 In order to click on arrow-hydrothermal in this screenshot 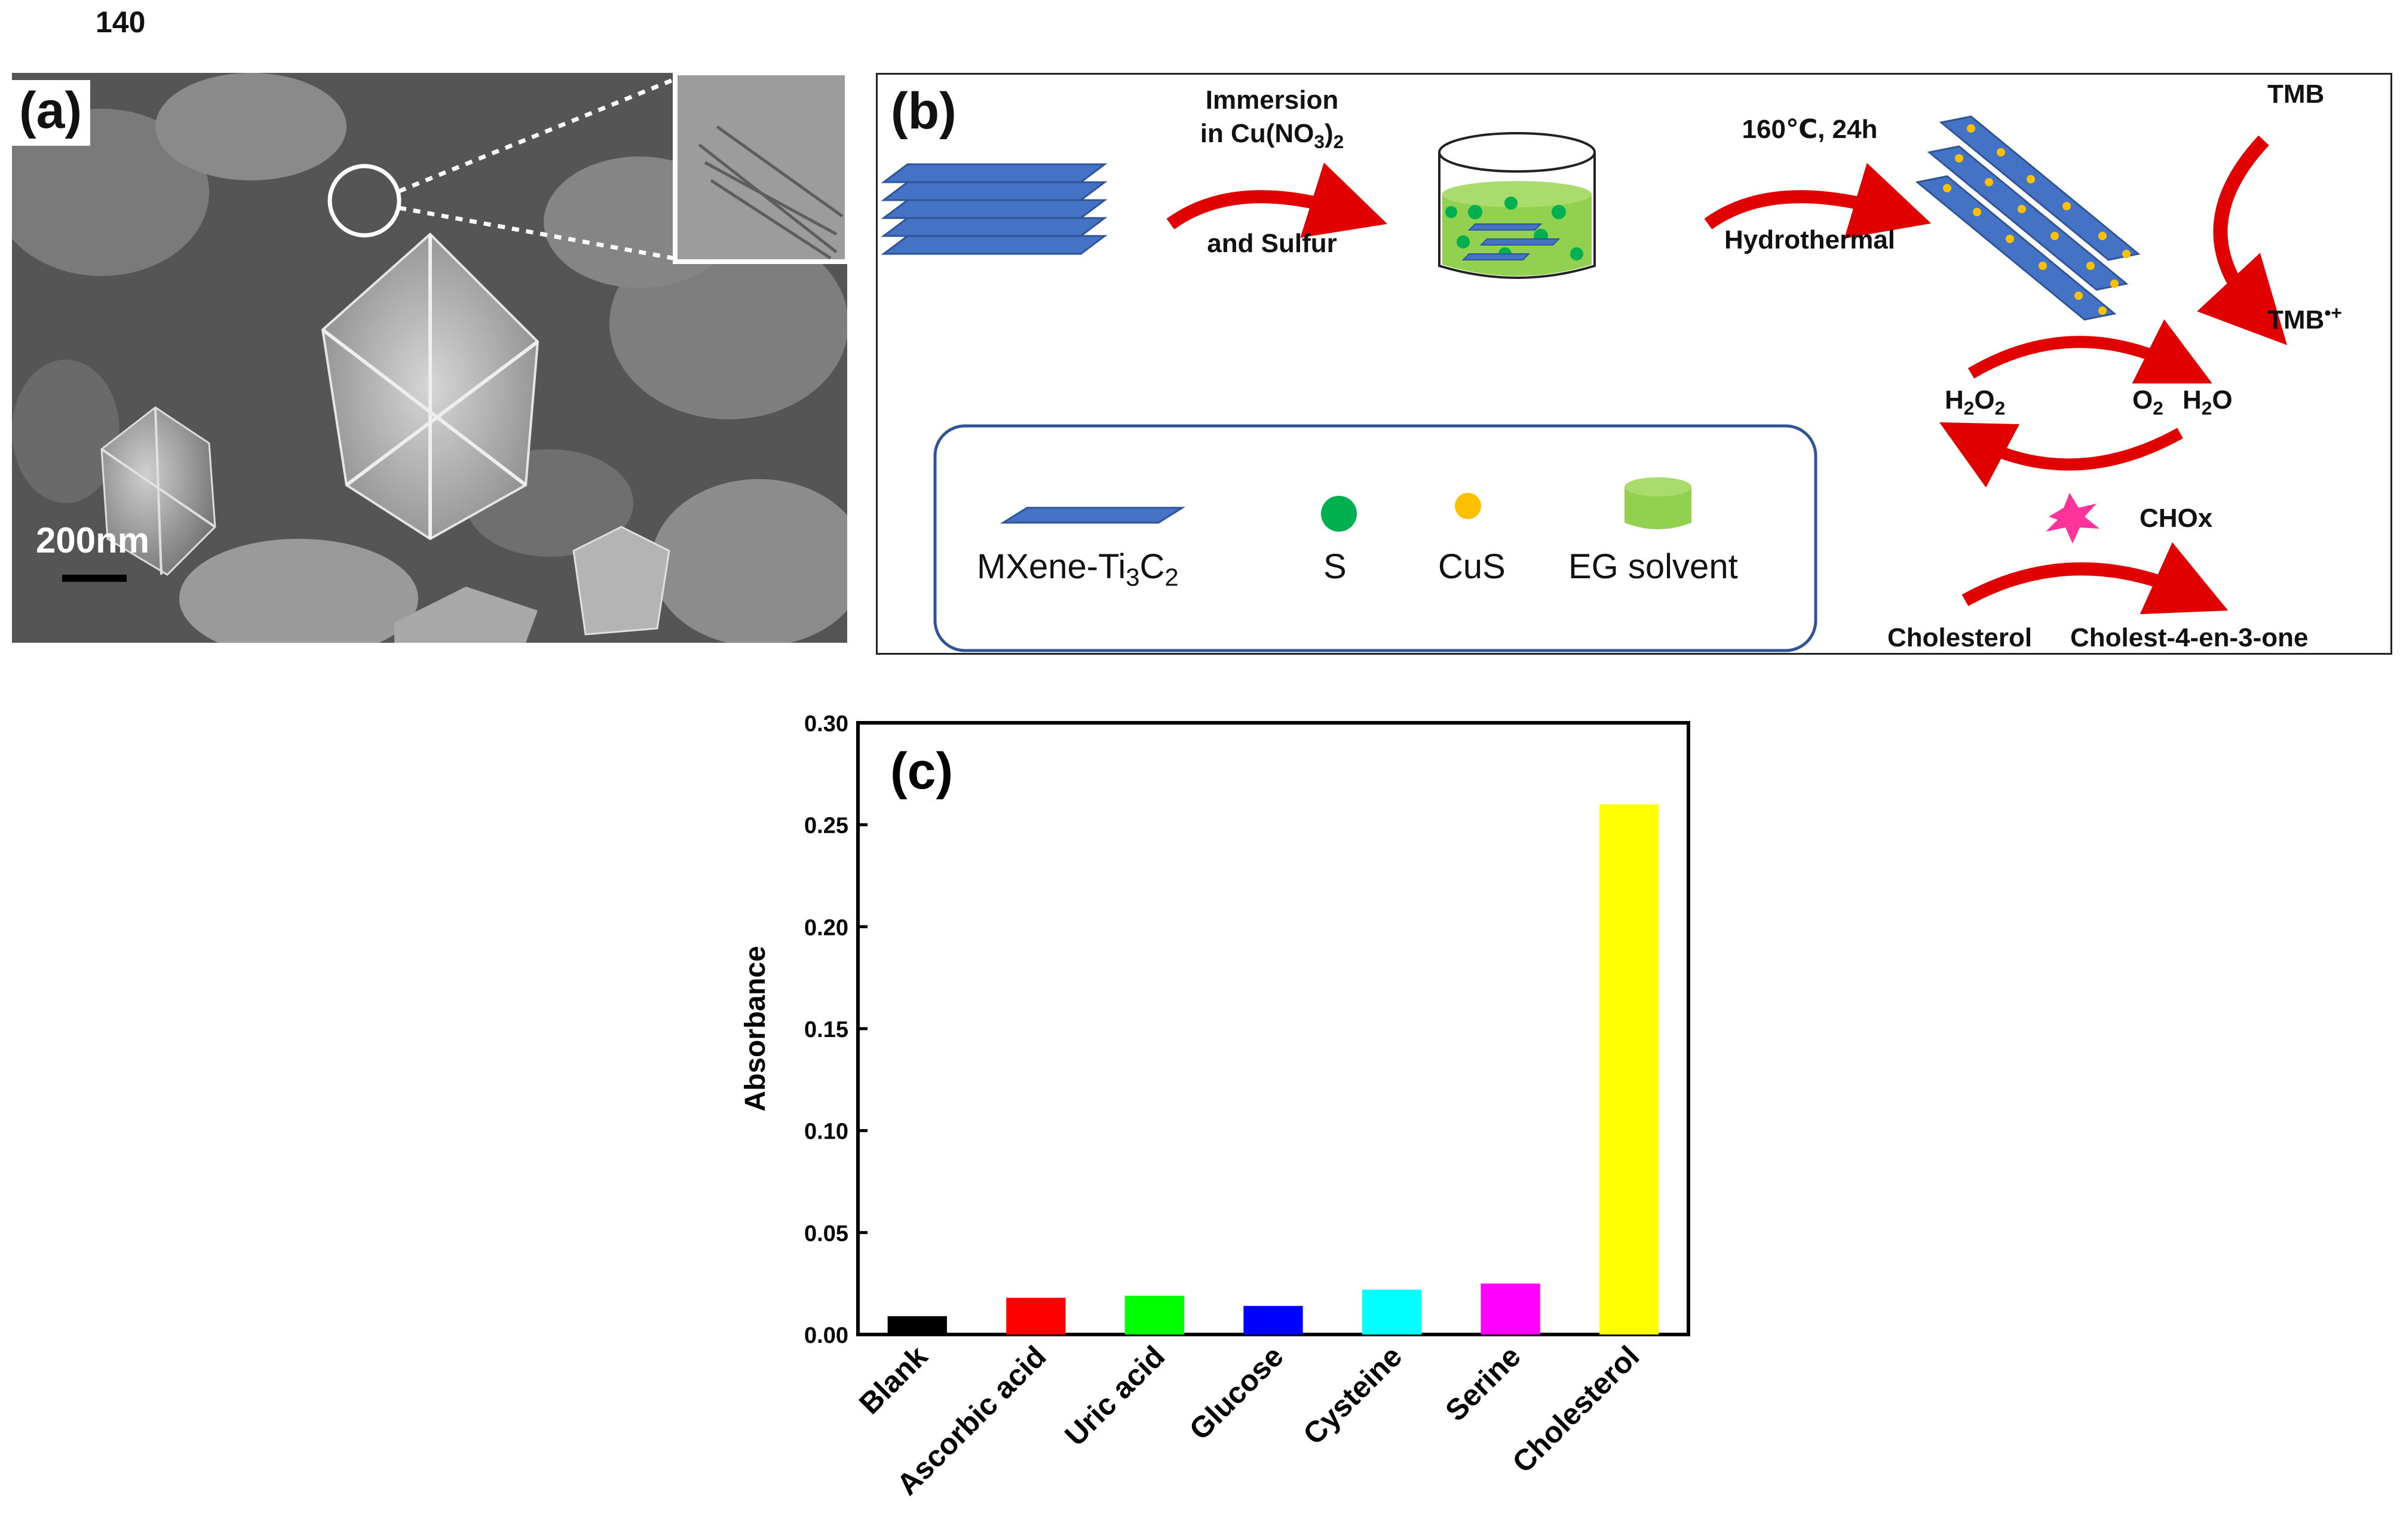, I will do `click(1818, 200)`.